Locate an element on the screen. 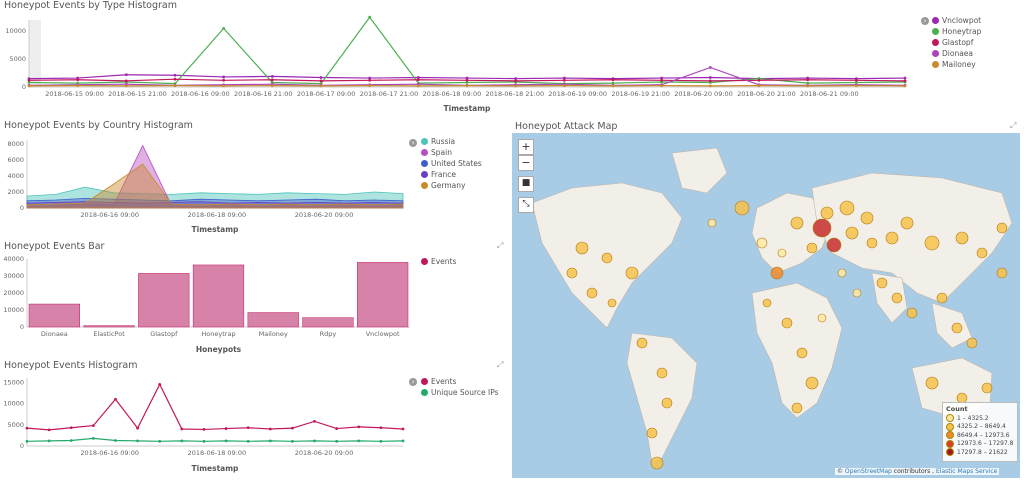 The height and width of the screenshot is (482, 1024). legend-item: Dionaea is located at coordinates (956, 53).